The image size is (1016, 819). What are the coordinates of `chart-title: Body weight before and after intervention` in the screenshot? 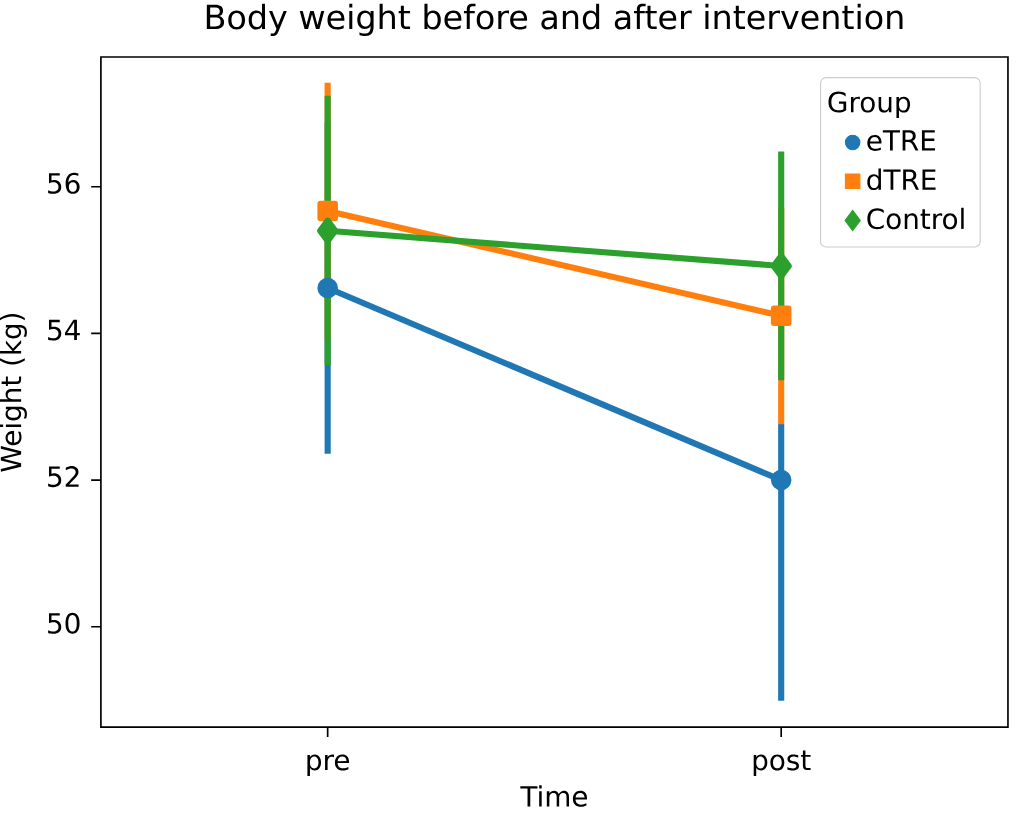 It's located at (554, 20).